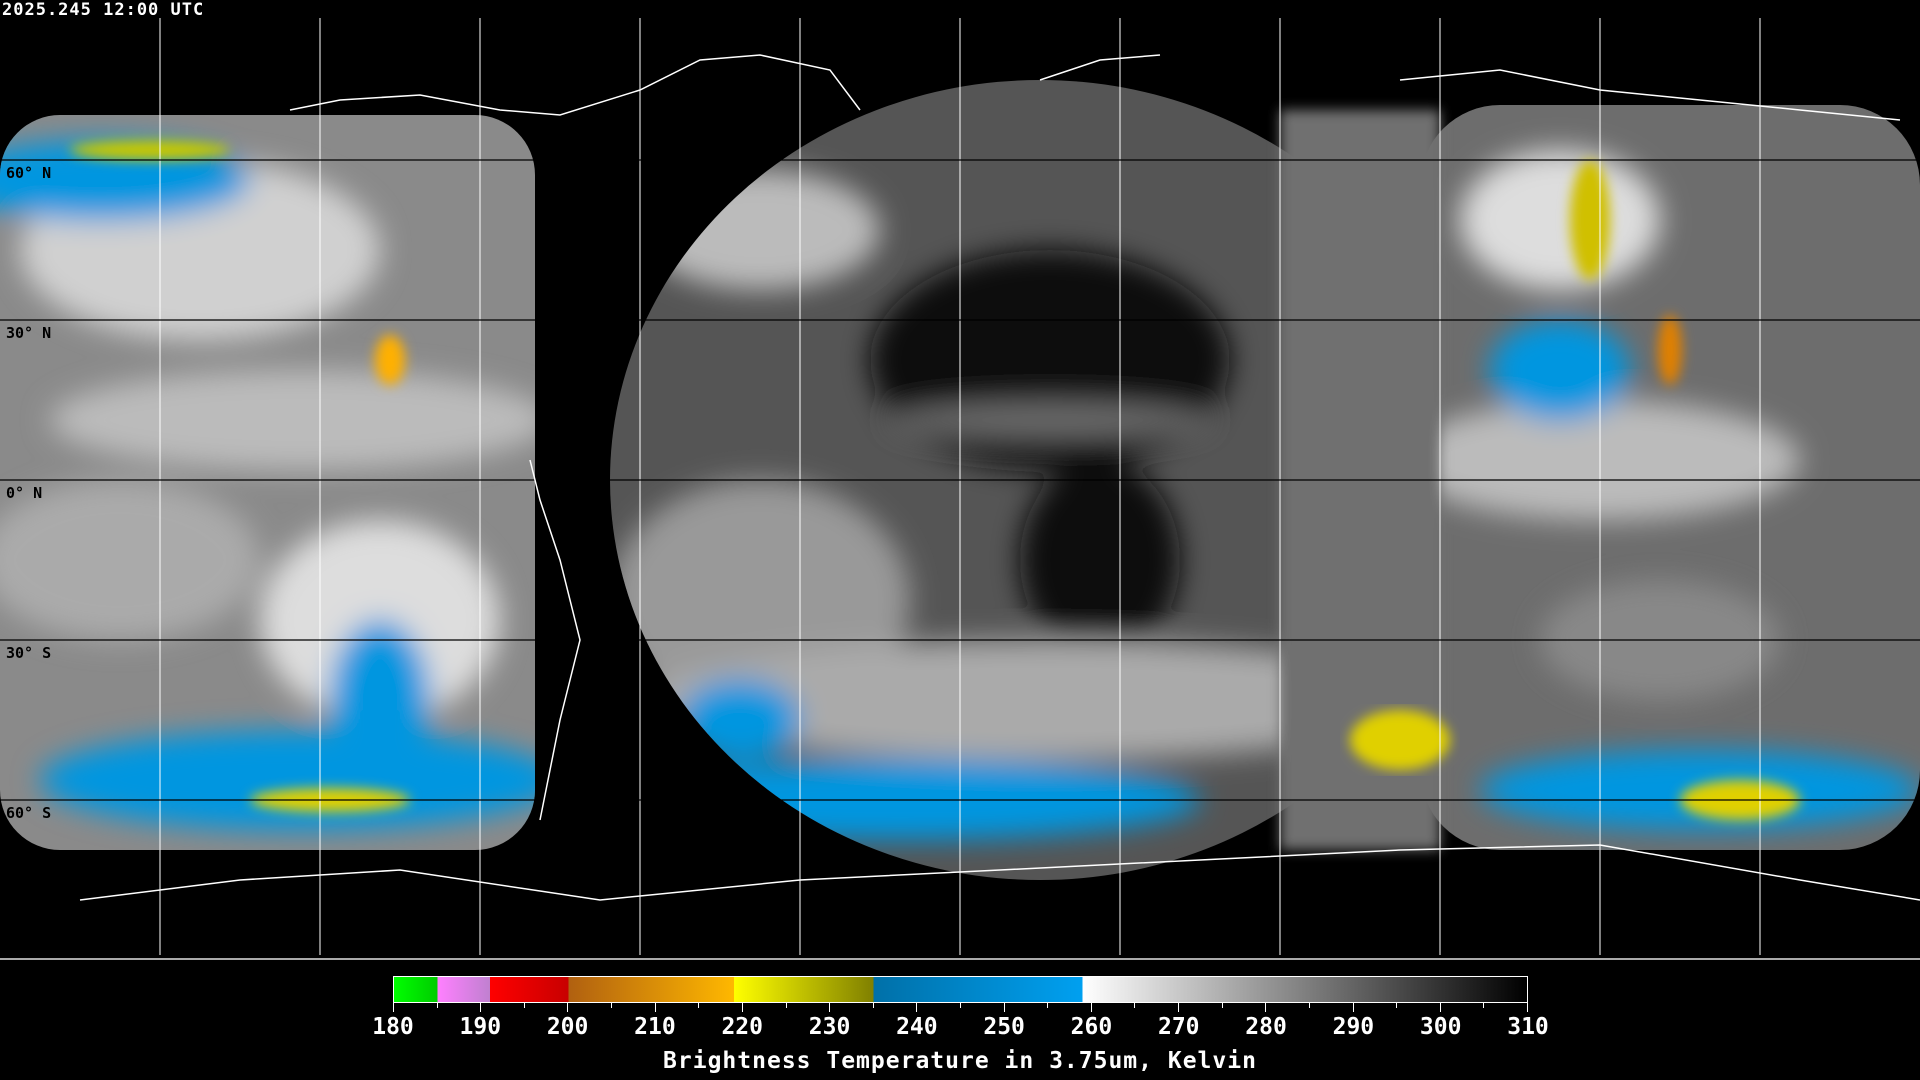  I want to click on colorbar-tick-label: 200, so click(567, 1027).